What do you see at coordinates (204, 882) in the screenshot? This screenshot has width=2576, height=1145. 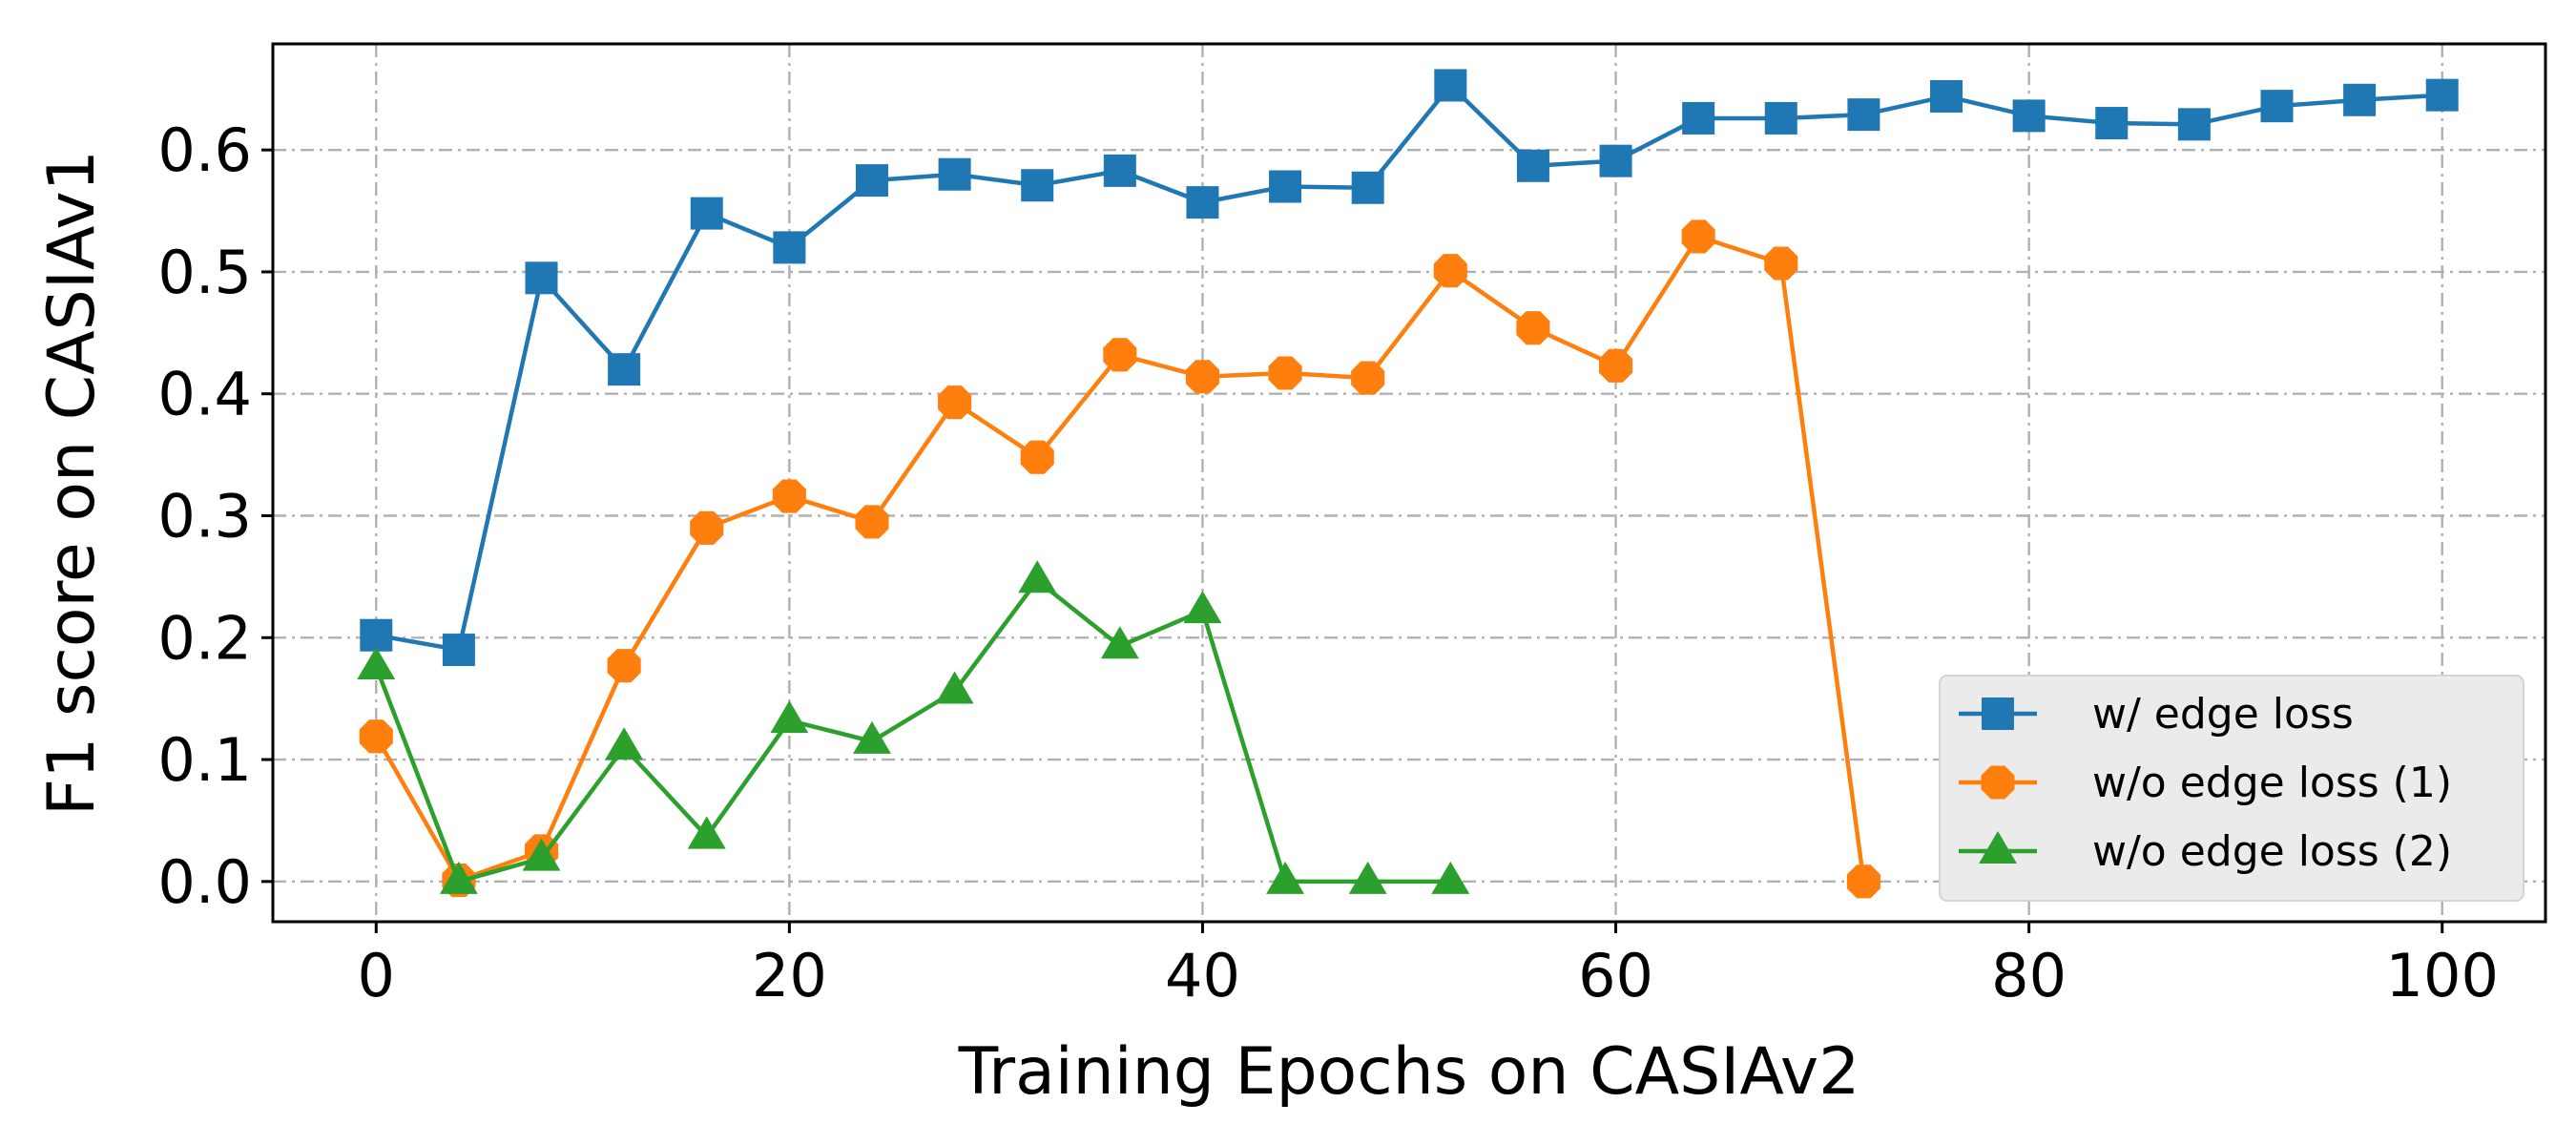 I see `y-tick-label: 0.0` at bounding box center [204, 882].